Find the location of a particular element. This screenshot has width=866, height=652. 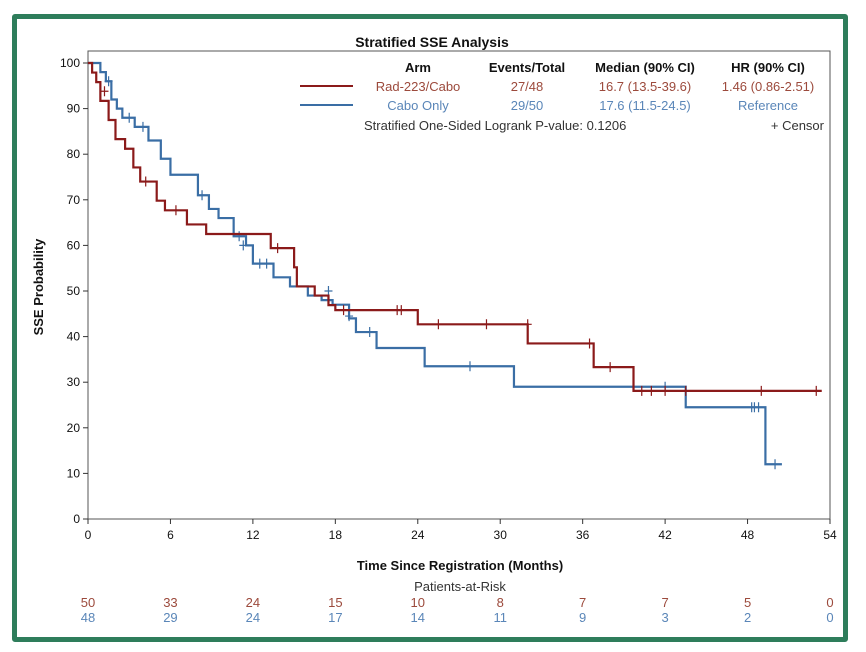

legend-events-cabo: 29/50 is located at coordinates (527, 105).